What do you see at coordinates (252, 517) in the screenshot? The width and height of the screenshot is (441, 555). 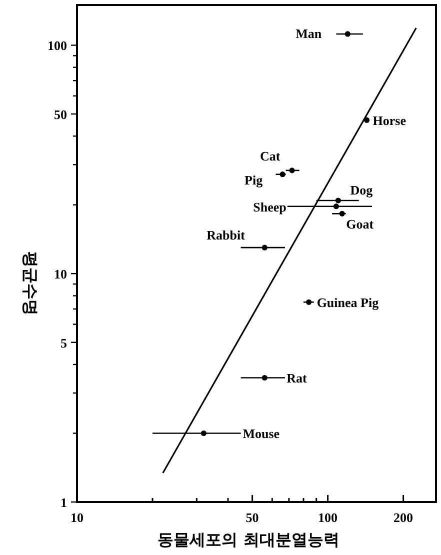 I see `x-tick-label: 50` at bounding box center [252, 517].